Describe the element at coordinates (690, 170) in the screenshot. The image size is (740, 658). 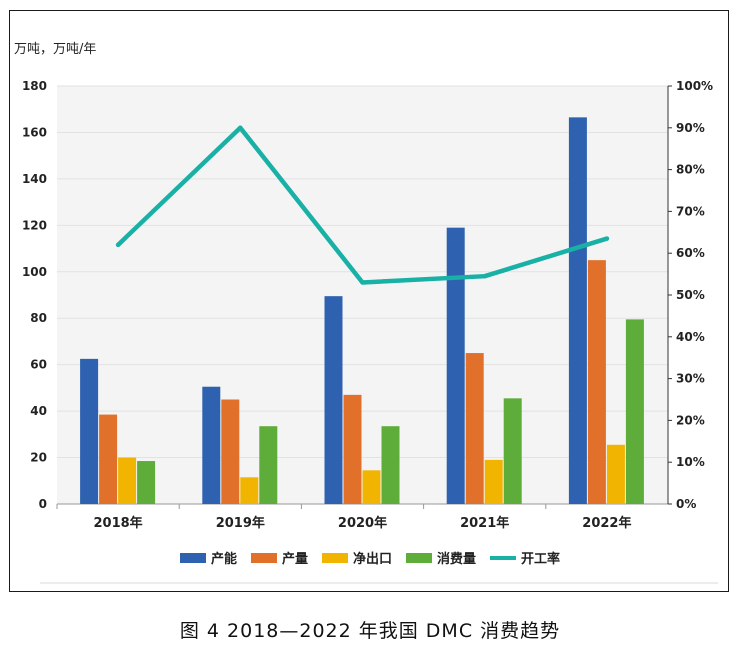
I see `y2-tick-label: 80%` at that location.